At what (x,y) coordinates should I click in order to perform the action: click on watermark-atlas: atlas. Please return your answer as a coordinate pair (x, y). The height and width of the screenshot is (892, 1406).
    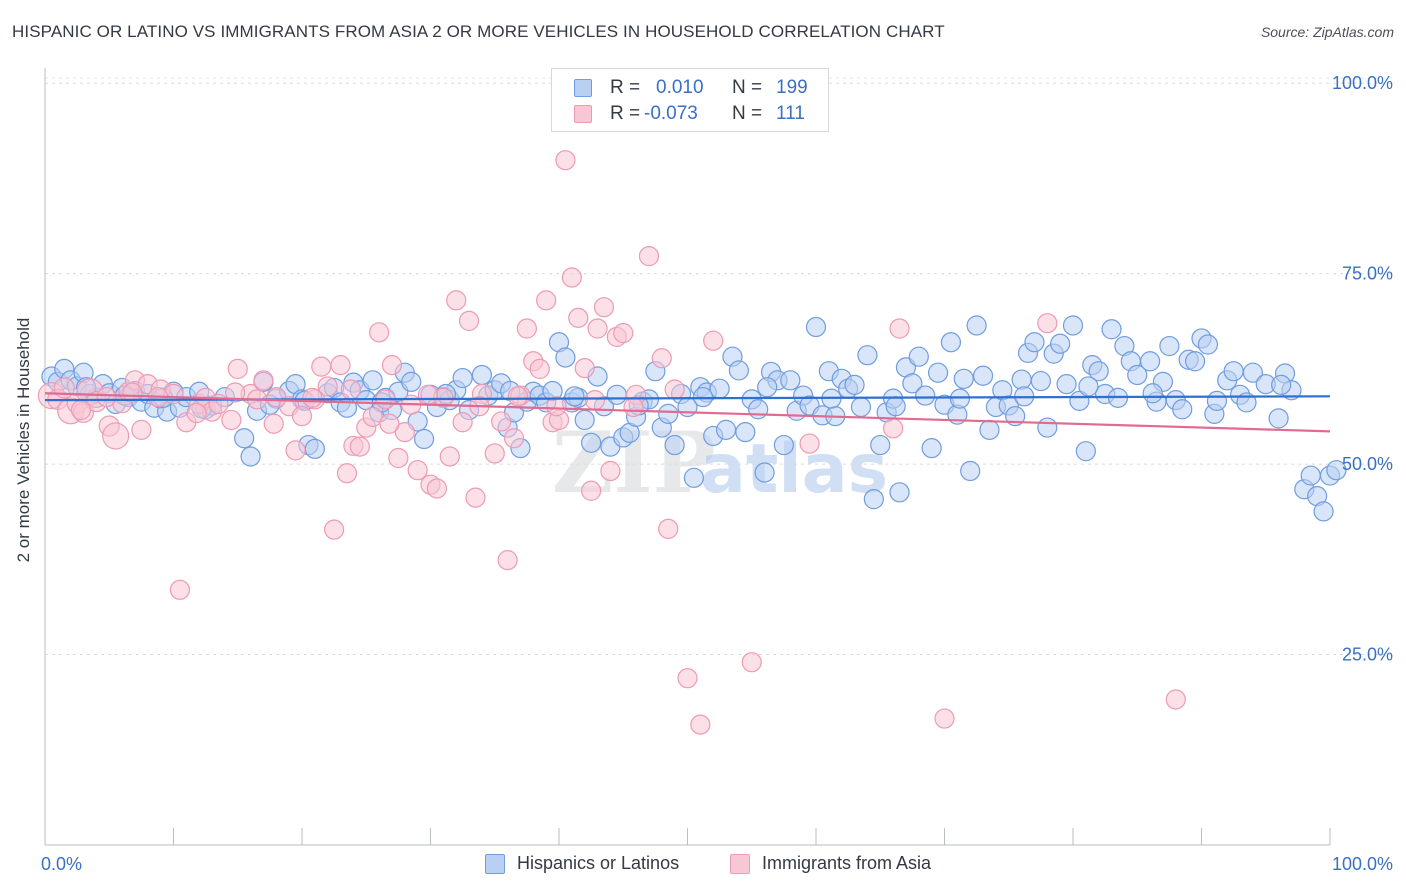
    Looking at the image, I should click on (794, 469).